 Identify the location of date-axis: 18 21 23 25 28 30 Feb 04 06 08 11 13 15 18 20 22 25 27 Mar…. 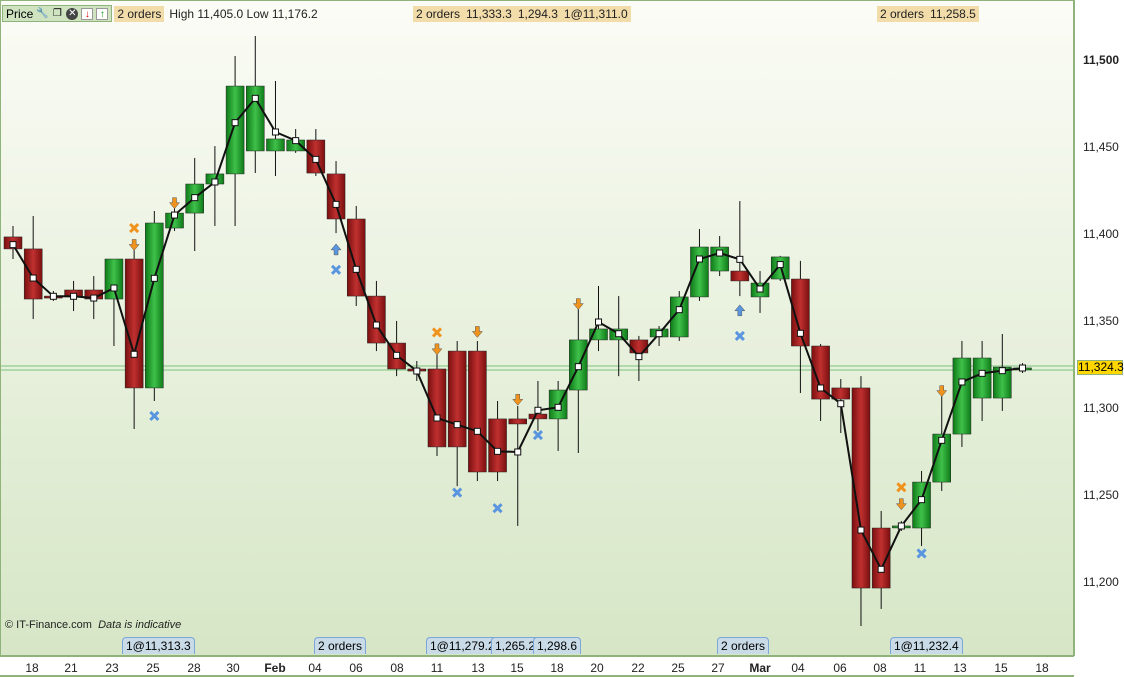
(537, 666).